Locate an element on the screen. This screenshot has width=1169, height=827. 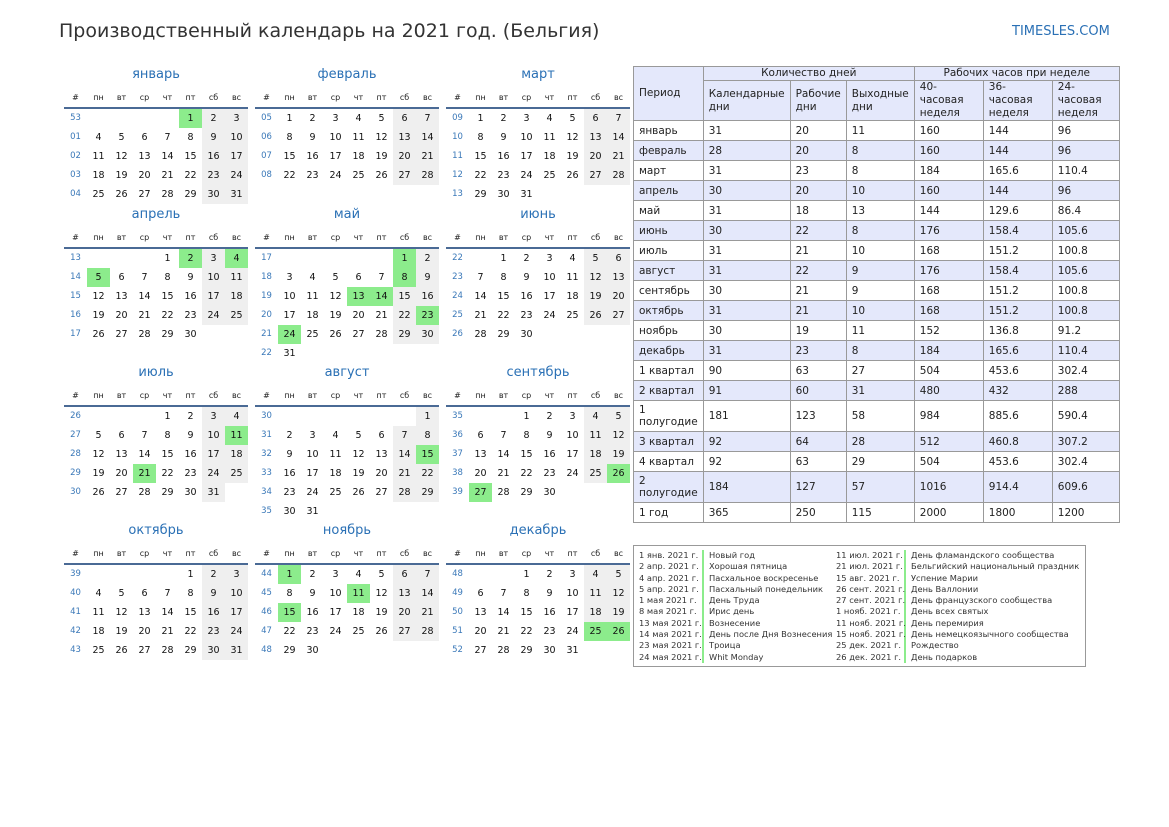
day-cell: 27 is located at coordinates (618, 315).